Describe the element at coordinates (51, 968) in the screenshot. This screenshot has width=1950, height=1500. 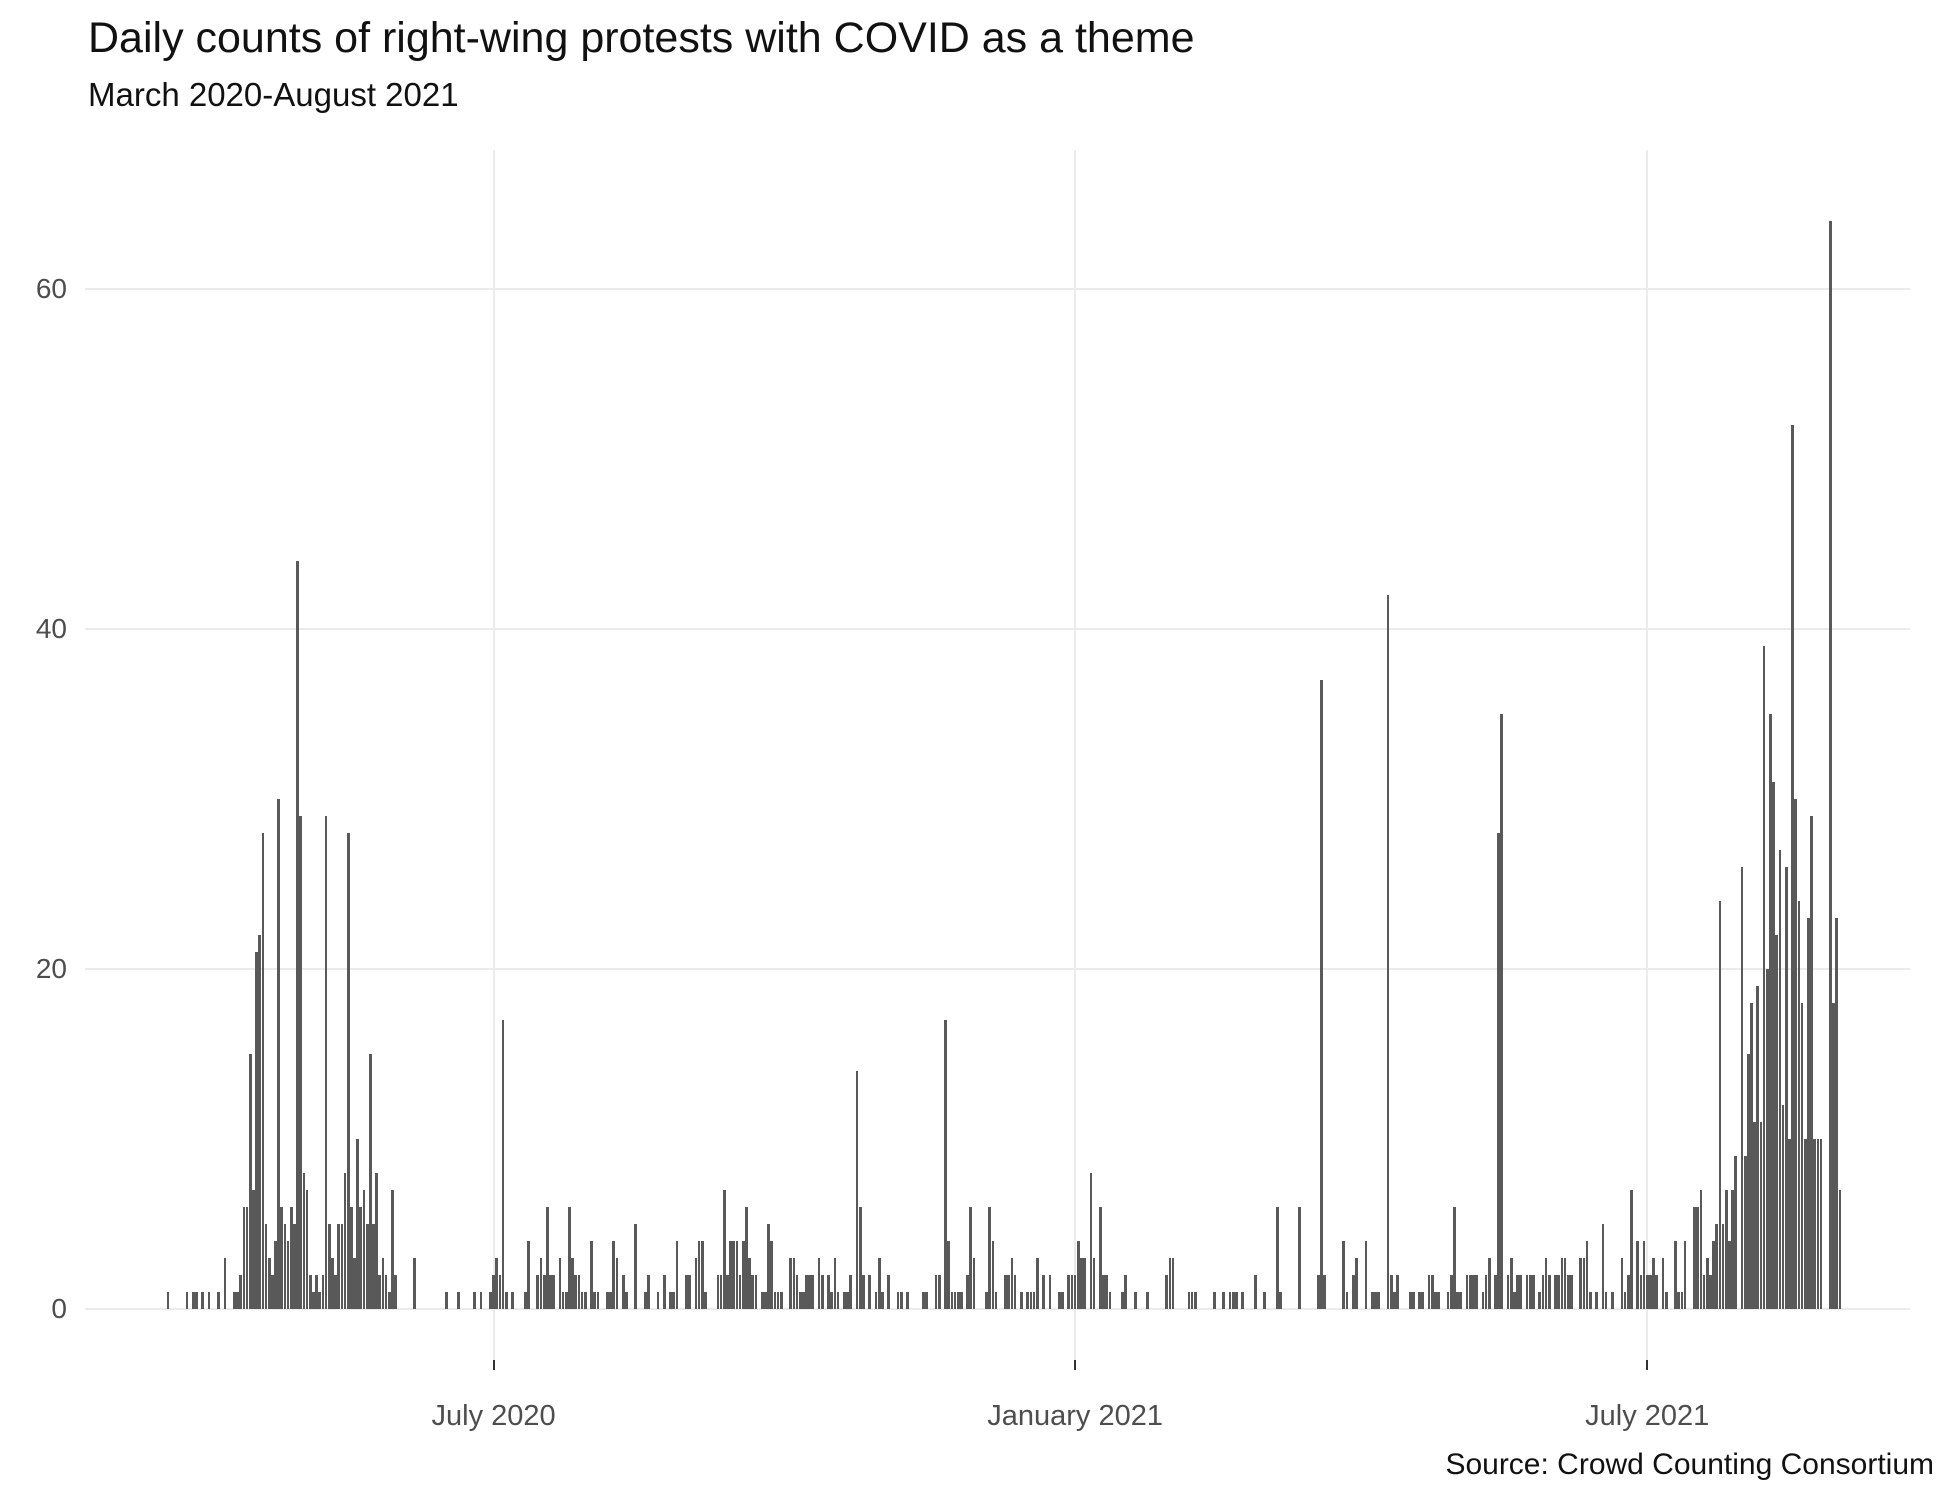
I see `y-axis-tick-label: 20` at that location.